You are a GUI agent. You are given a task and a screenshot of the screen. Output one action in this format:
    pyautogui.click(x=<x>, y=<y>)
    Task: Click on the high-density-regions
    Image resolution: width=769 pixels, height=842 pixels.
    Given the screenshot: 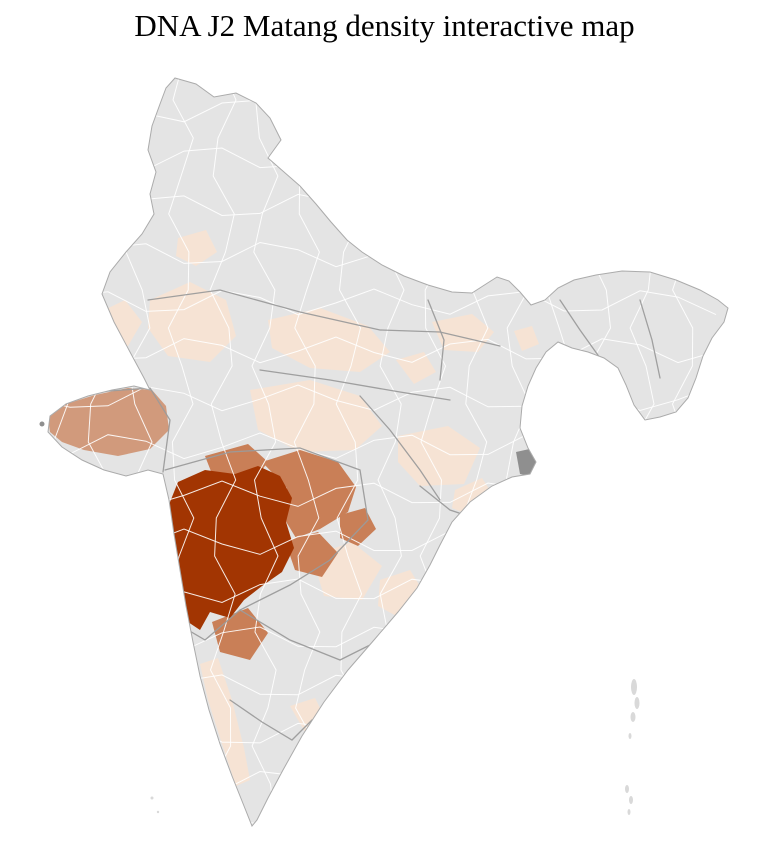 What is the action you would take?
    pyautogui.click(x=232, y=548)
    